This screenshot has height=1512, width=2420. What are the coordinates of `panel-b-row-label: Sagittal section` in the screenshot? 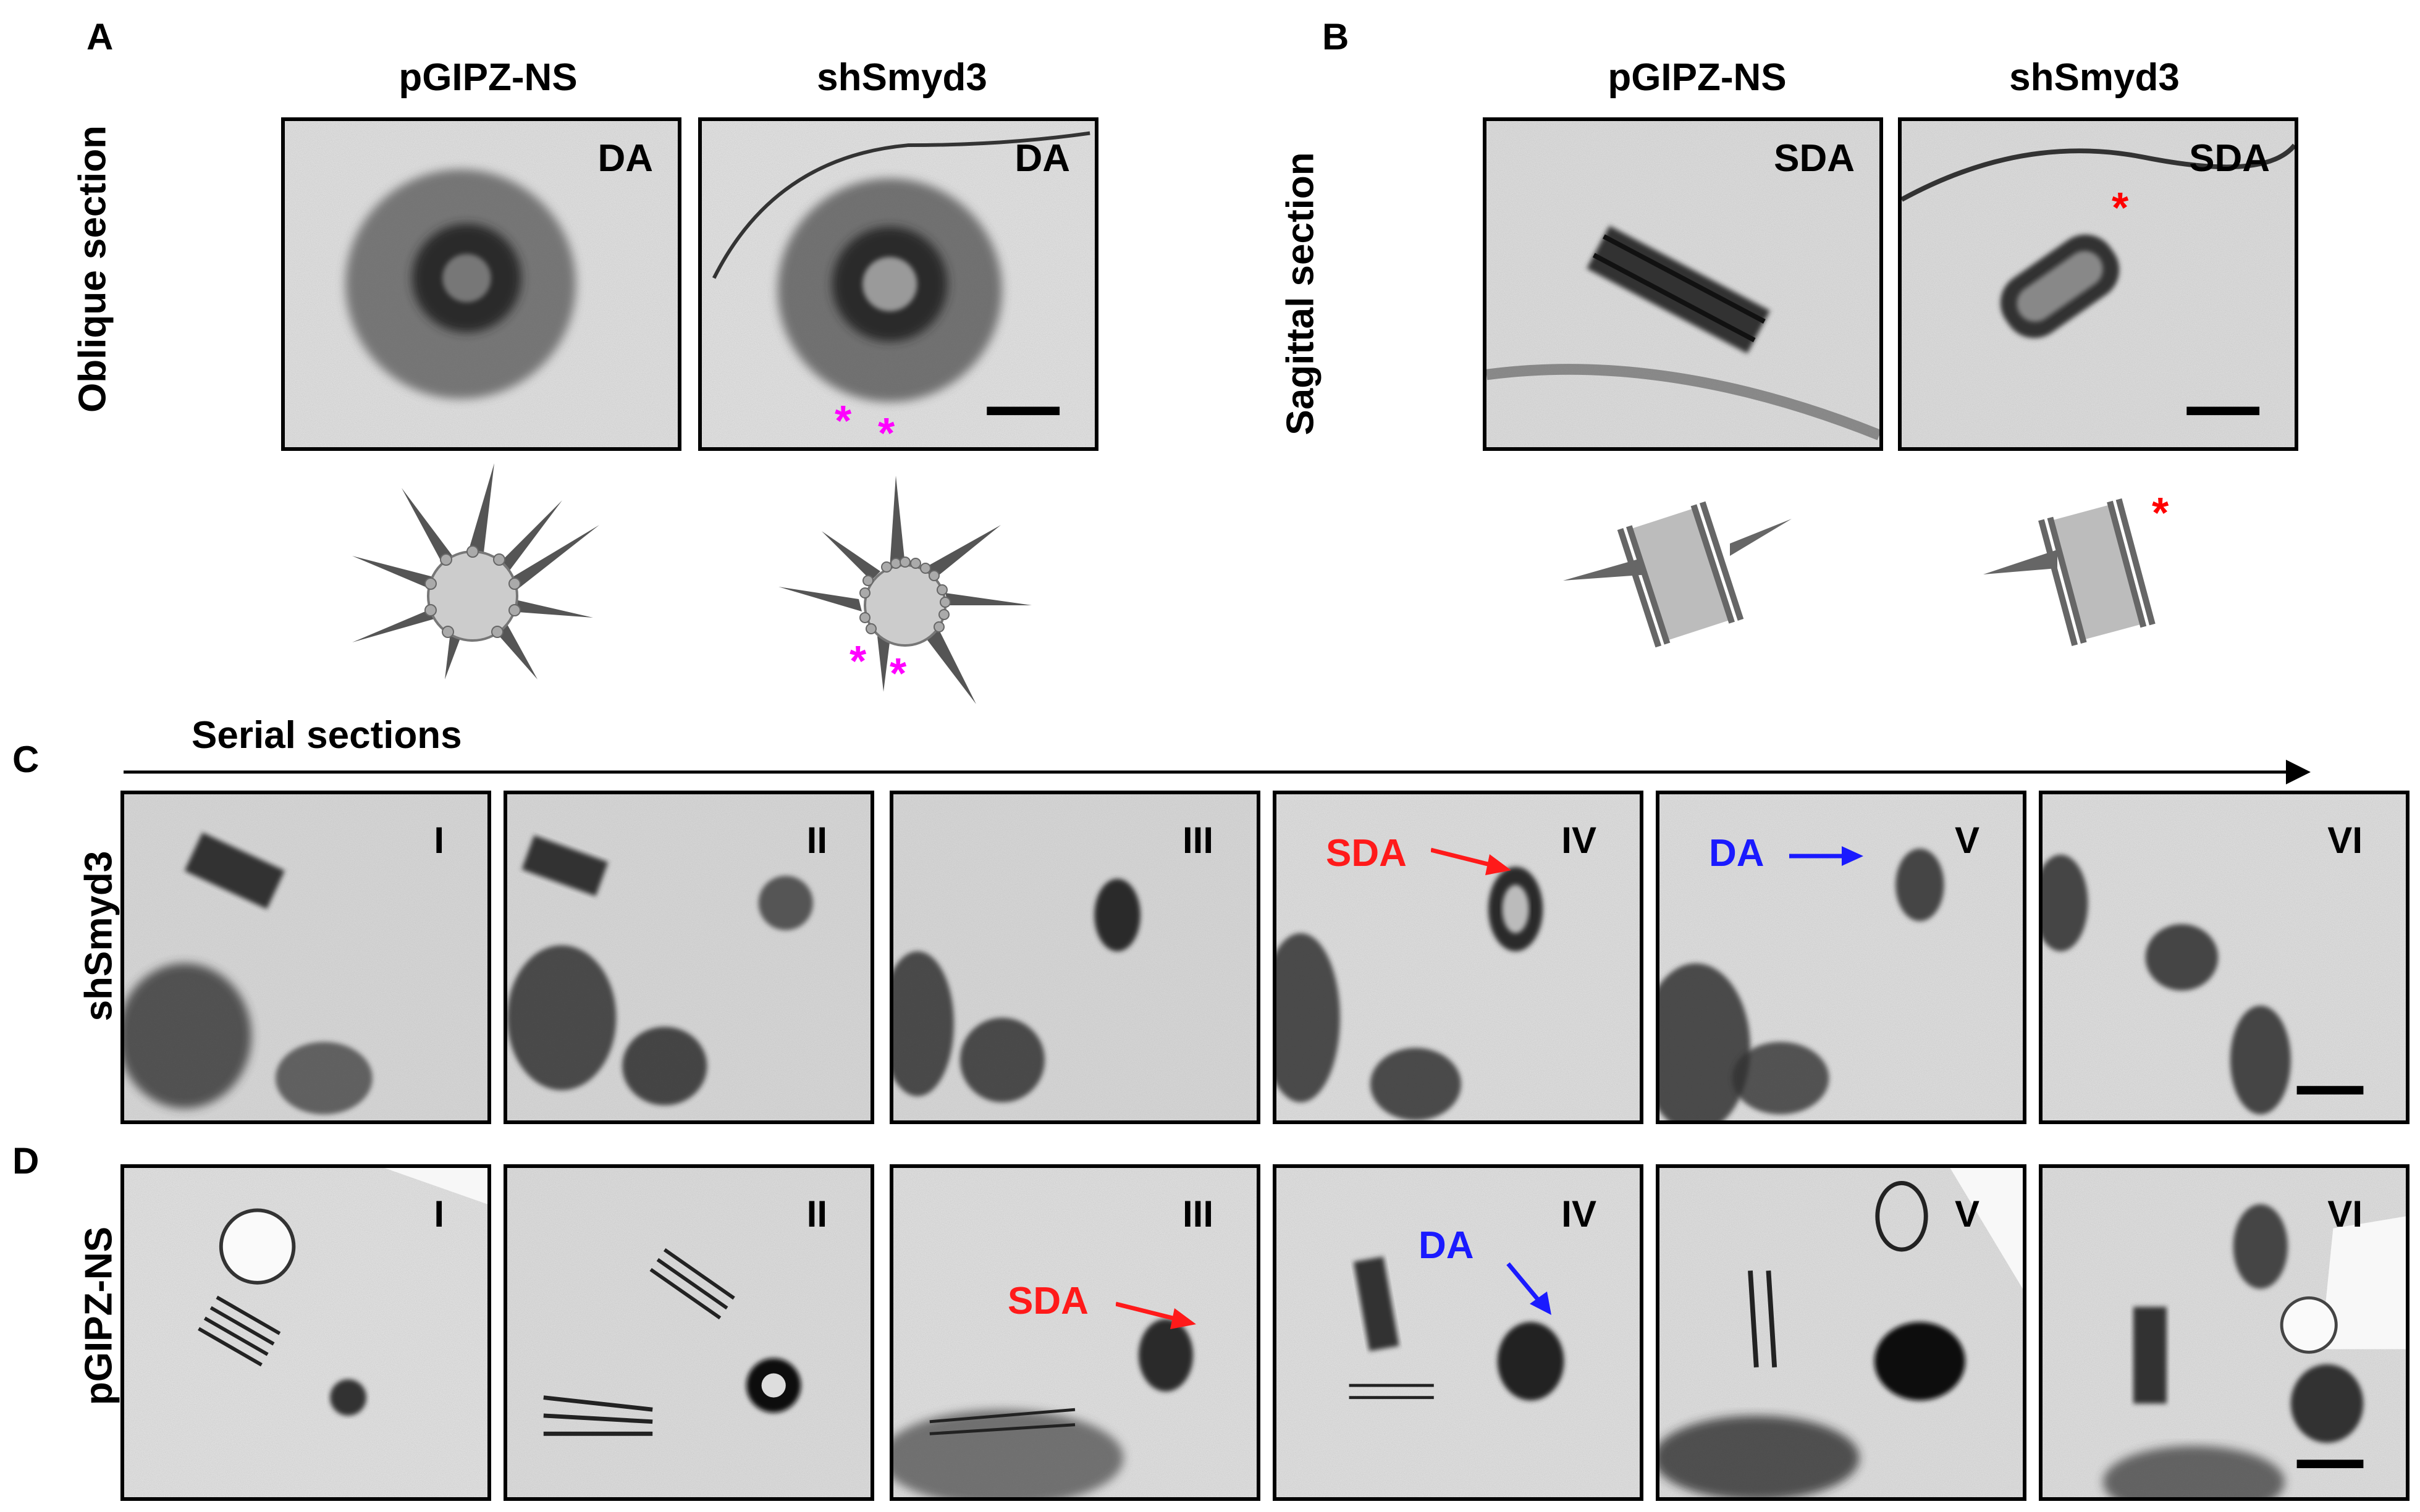 It's located at (1300, 293).